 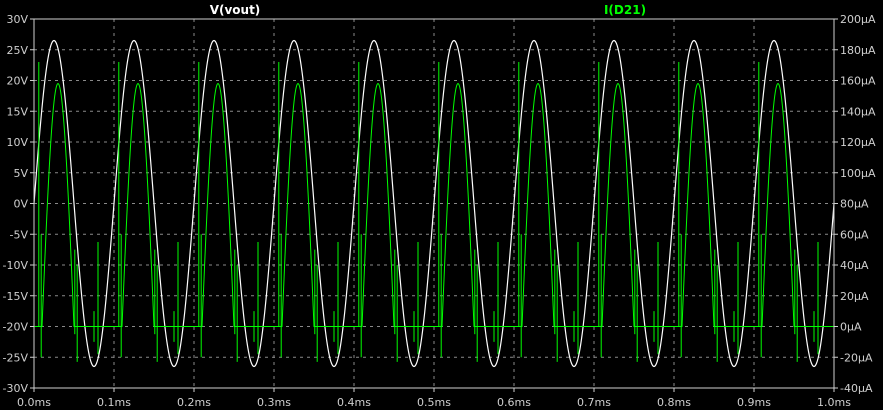 What do you see at coordinates (194, 402) in the screenshot?
I see `x-tick-label: 0.2ms` at bounding box center [194, 402].